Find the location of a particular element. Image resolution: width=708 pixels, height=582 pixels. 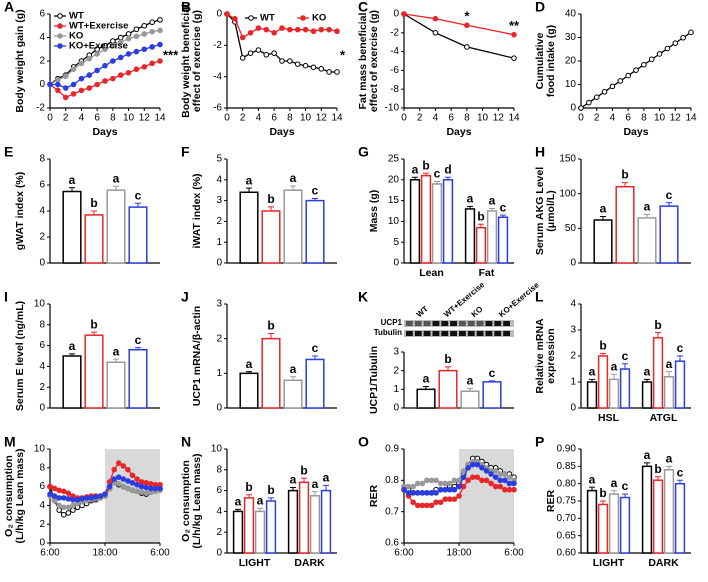

significance: *** is located at coordinates (171, 55).